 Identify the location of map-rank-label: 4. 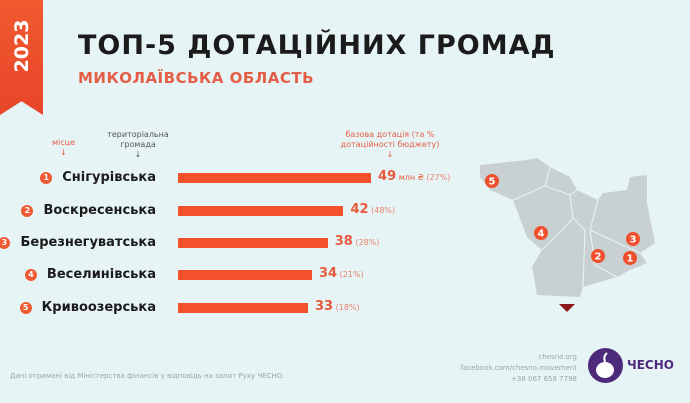
(541, 234).